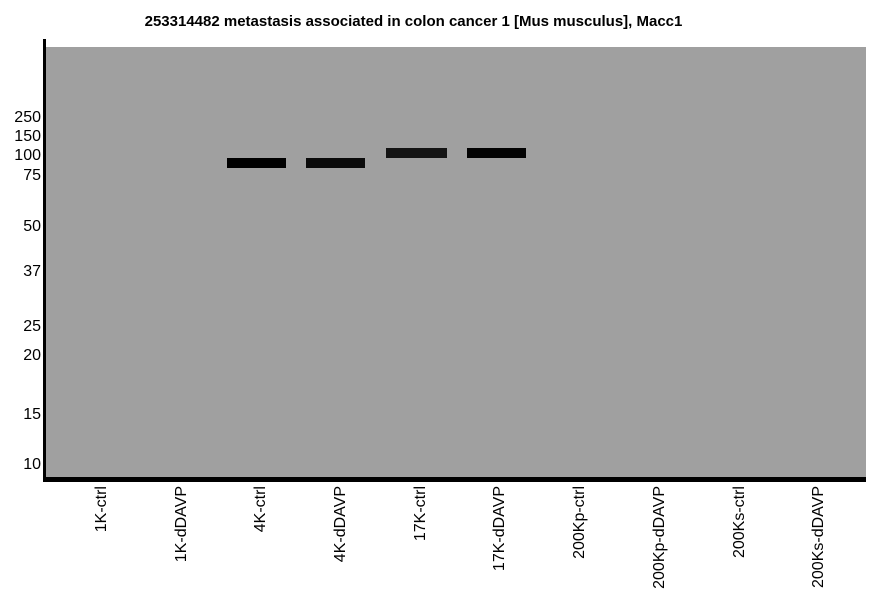  Describe the element at coordinates (500, 529) in the screenshot. I see `lane-label-17K-dDAVP: 17K-dDAVP` at that location.